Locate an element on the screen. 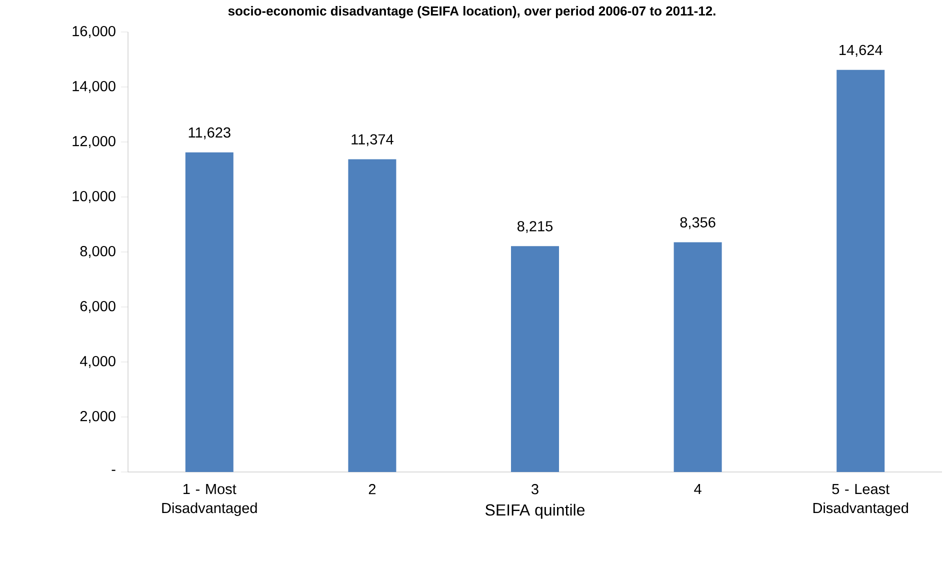 This screenshot has width=944, height=567. data-label: 11,623 is located at coordinates (209, 133).